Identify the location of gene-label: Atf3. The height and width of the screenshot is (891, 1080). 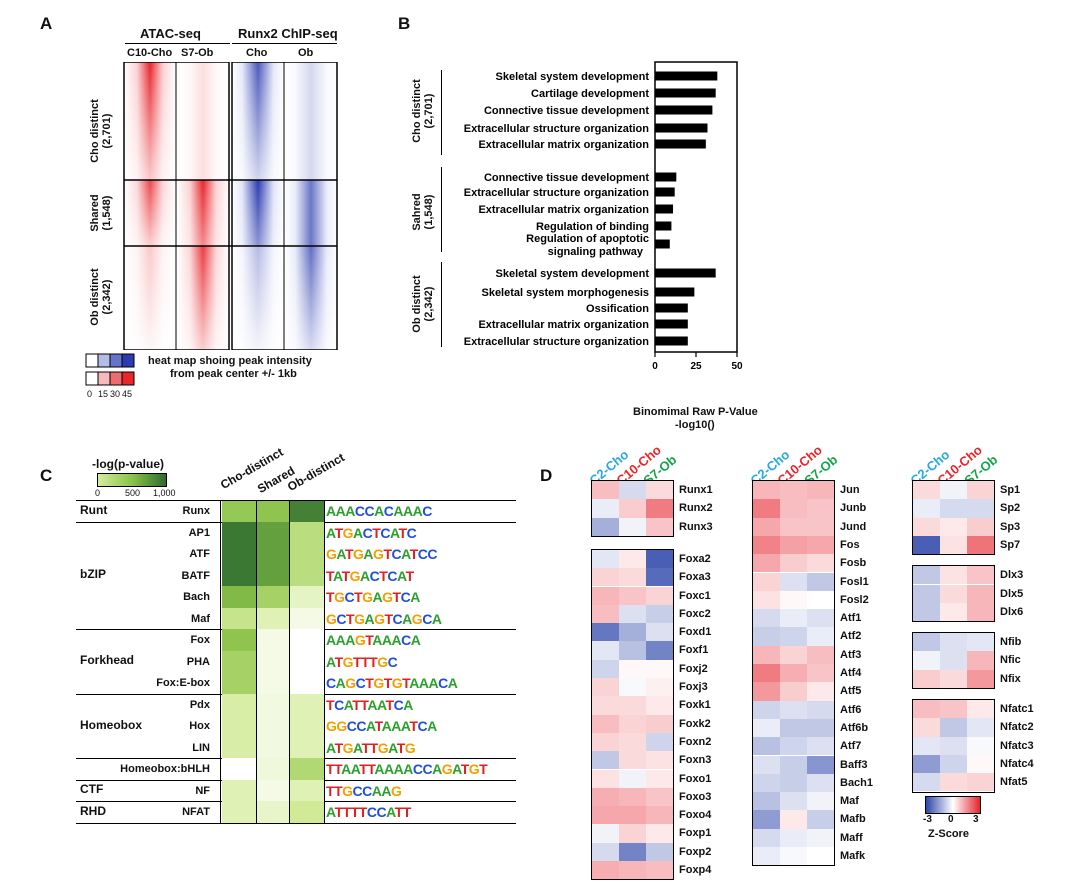
(851, 654).